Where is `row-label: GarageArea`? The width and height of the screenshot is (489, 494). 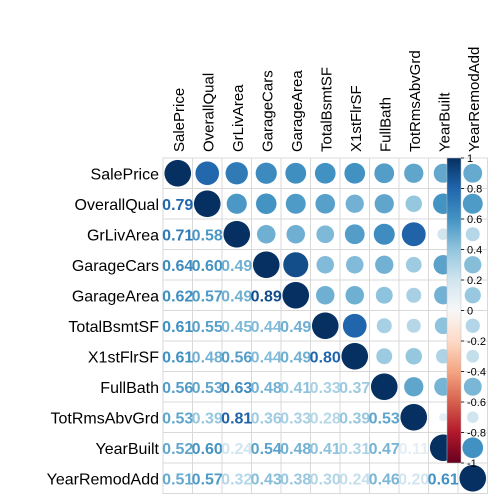 row-label: GarageArea is located at coordinates (115, 296).